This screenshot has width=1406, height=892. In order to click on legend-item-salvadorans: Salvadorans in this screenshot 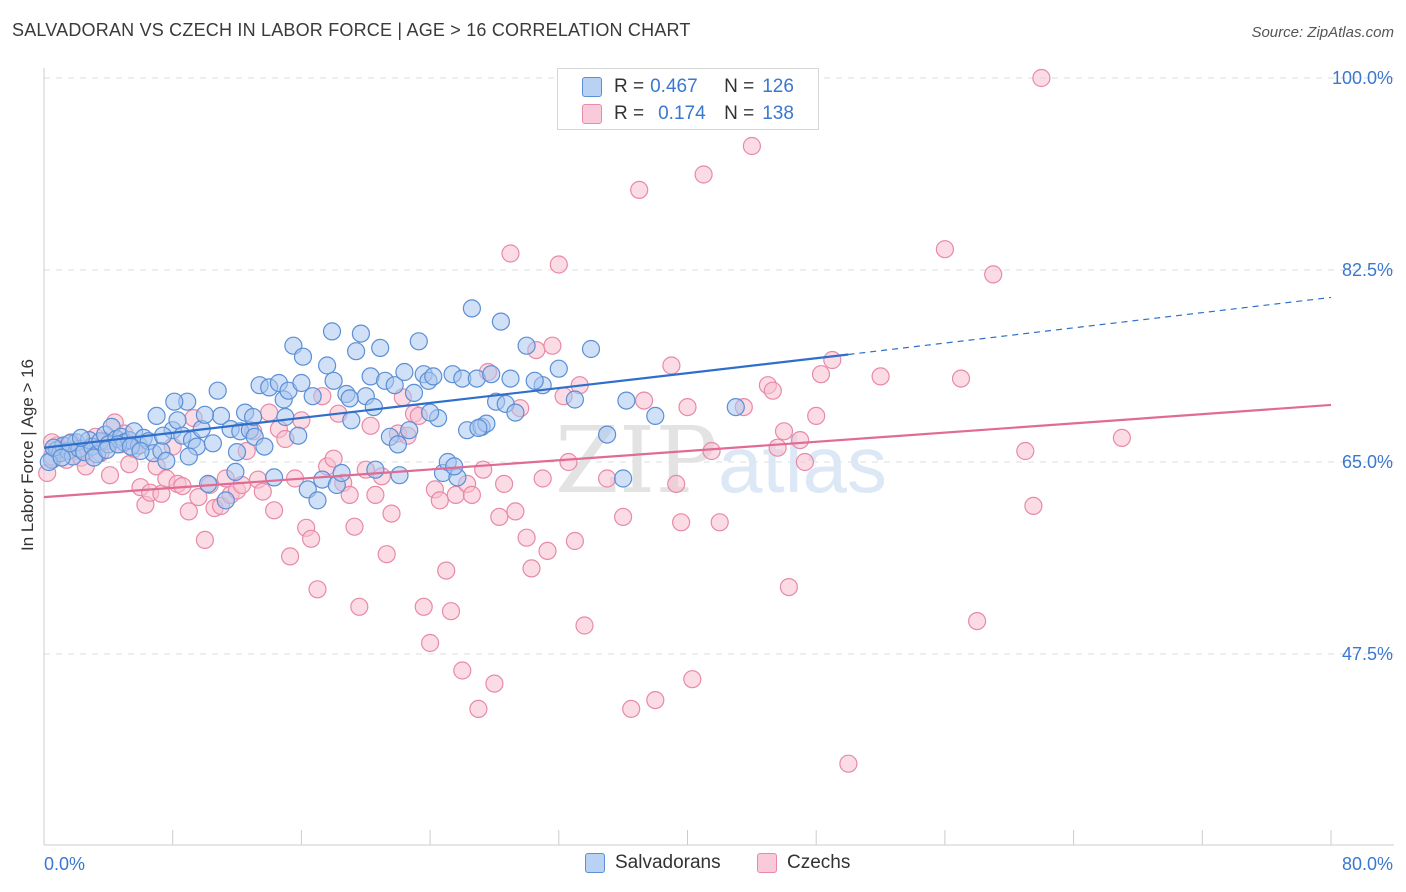, I will do `click(653, 863)`.